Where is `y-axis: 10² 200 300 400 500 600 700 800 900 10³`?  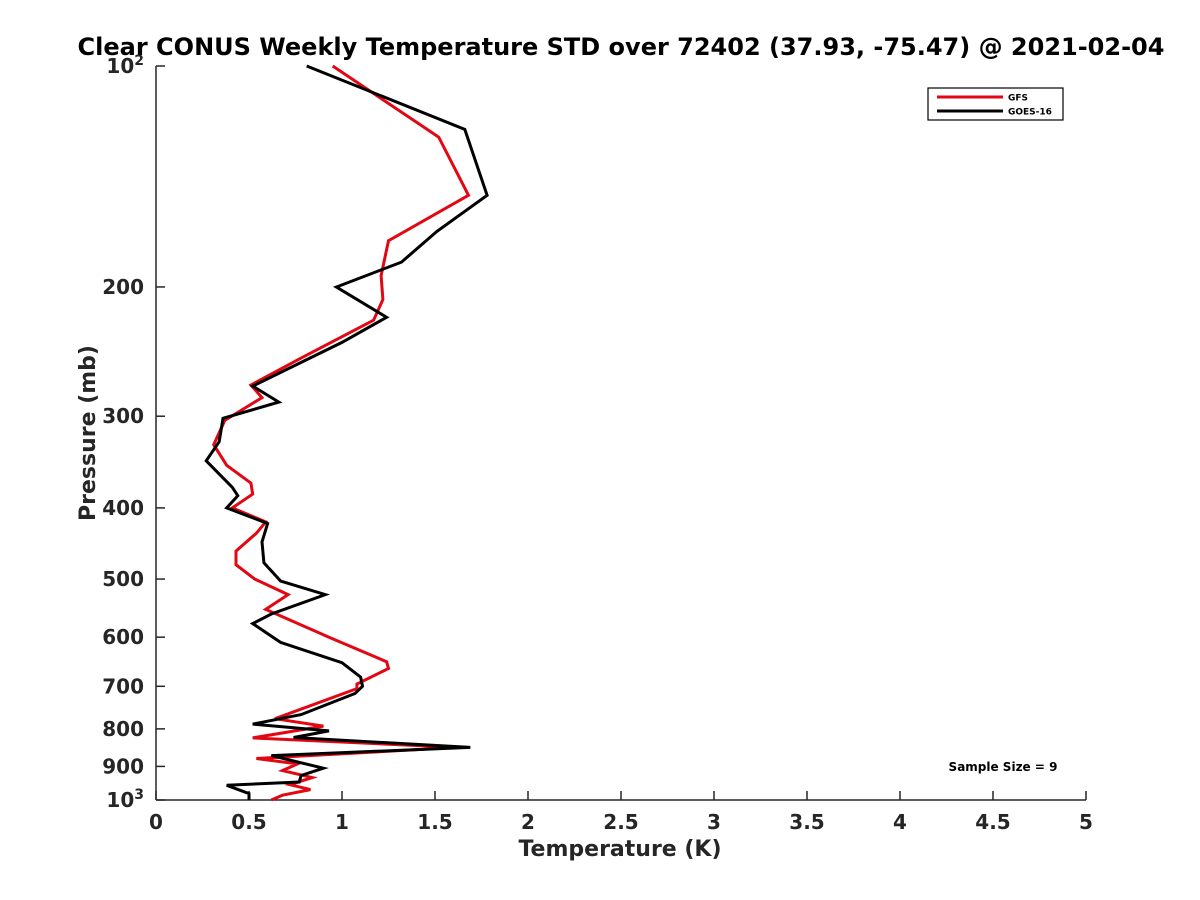 y-axis: 10² 200 300 400 500 600 700 800 900 10³ is located at coordinates (133, 432).